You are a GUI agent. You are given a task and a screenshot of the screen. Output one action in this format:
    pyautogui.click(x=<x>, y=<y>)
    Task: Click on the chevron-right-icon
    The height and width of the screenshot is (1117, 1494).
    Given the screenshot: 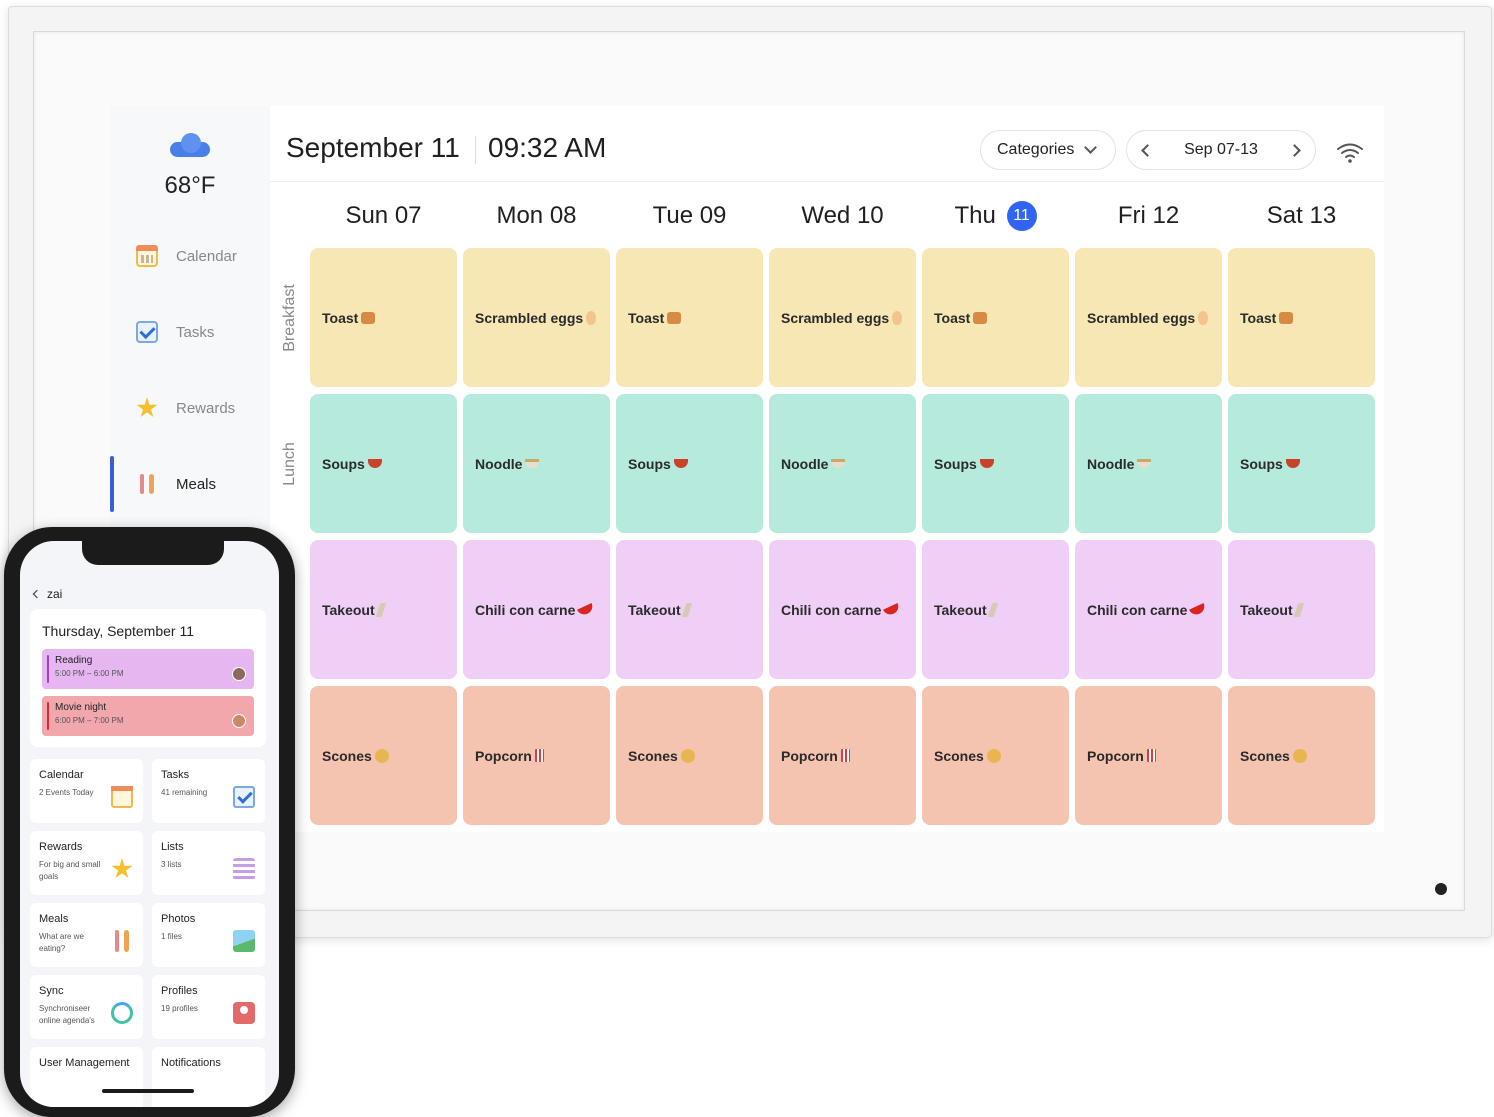 What is the action you would take?
    pyautogui.click(x=1294, y=150)
    